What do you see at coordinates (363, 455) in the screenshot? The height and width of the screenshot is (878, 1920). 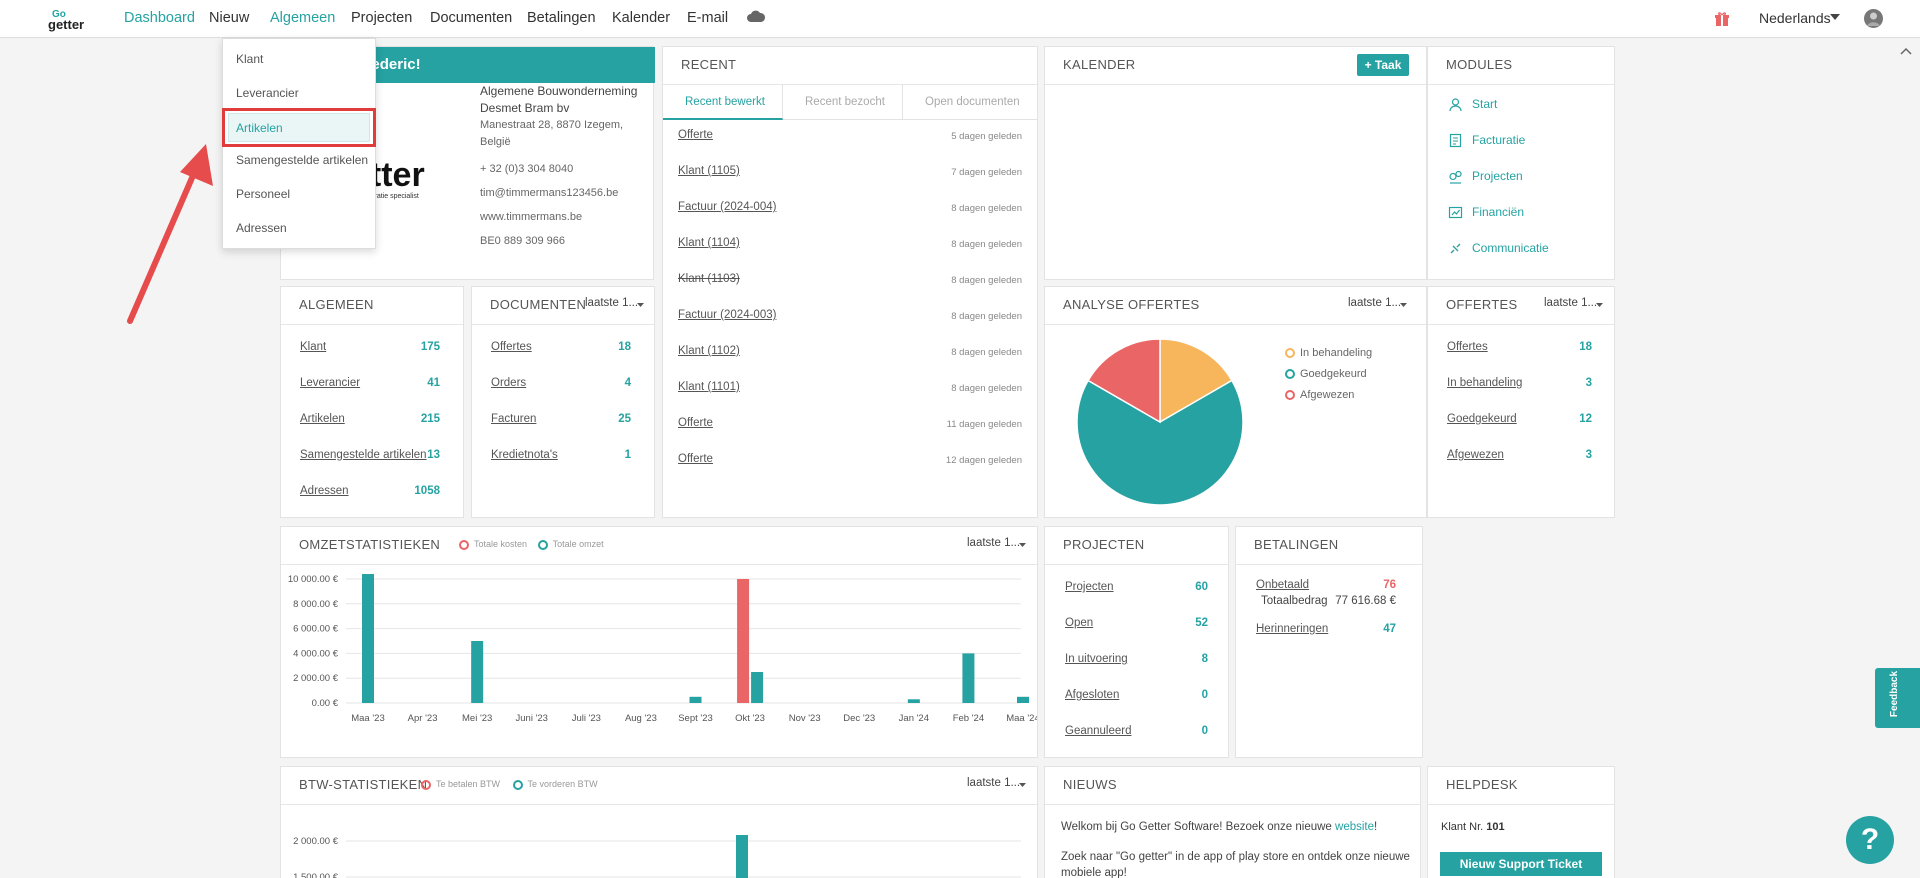 I see `stat-link: Samengestelde artikelen` at bounding box center [363, 455].